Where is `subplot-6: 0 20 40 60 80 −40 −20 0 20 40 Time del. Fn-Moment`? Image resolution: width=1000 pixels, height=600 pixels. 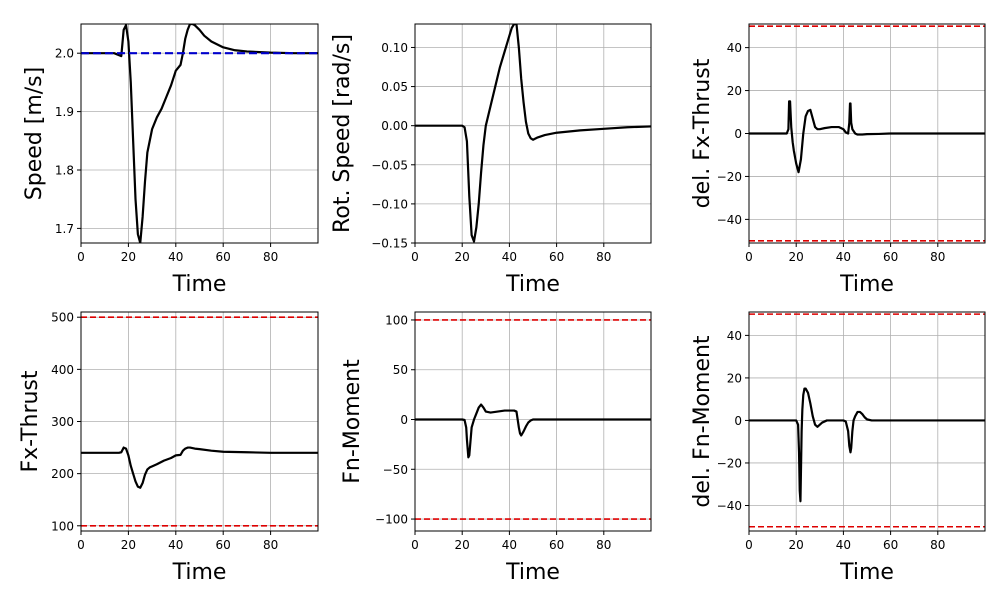
subplot-6: 0 20 40 60 80 −40 −20 0 20 40 Time del. Fn-Moment is located at coordinates (838, 448).